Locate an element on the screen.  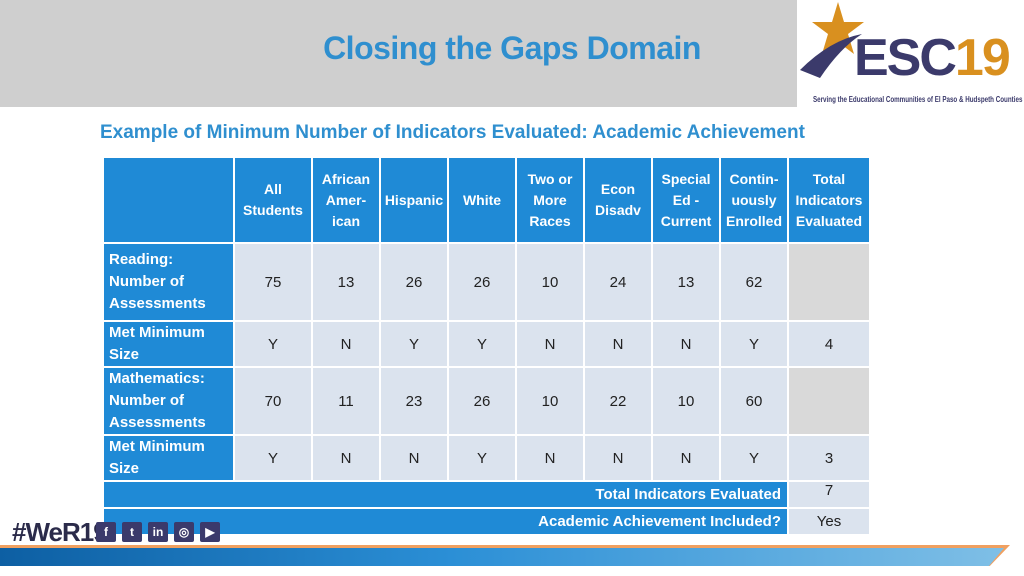
cell-text-line: More is located at coordinates (550, 199).